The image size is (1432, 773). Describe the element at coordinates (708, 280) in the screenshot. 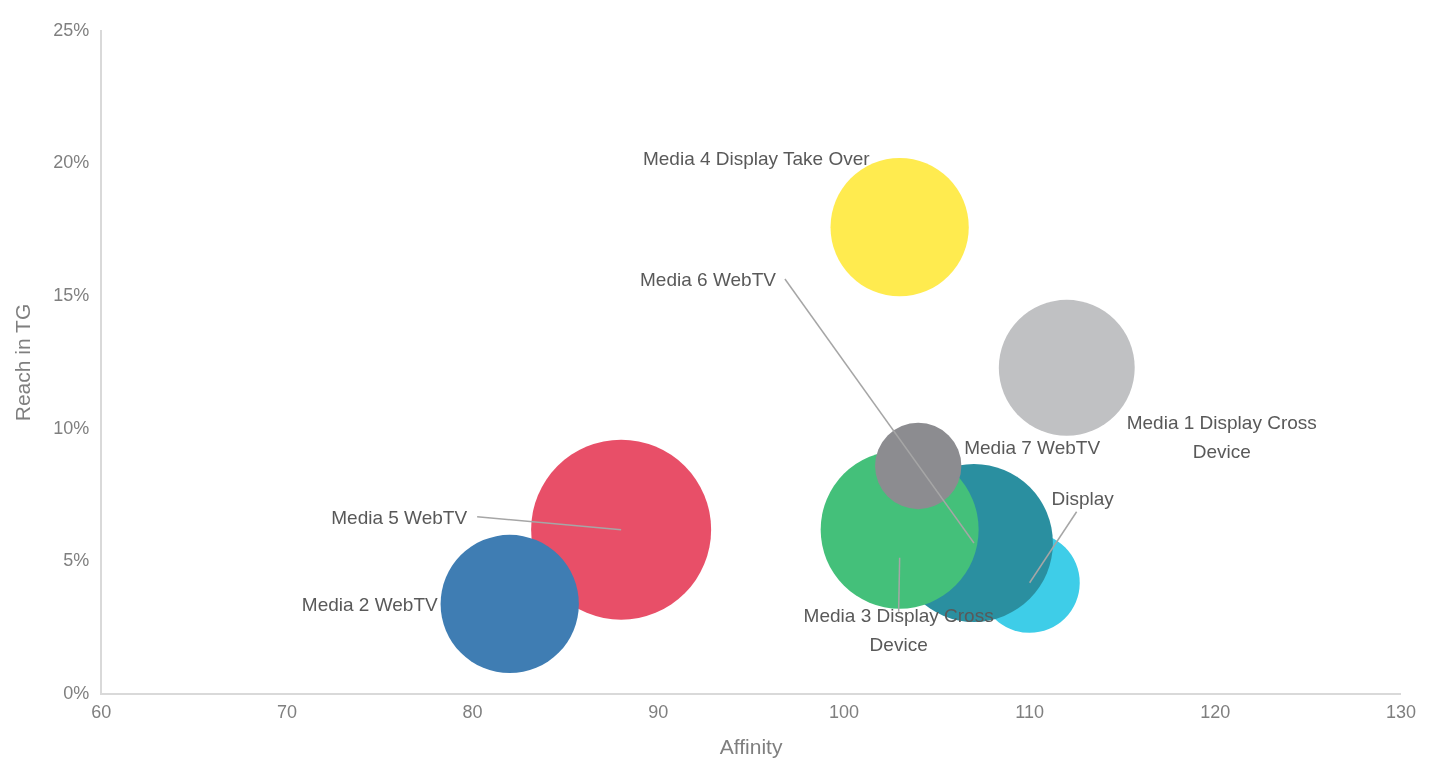

I see `text: Media 6 WebTV` at that location.